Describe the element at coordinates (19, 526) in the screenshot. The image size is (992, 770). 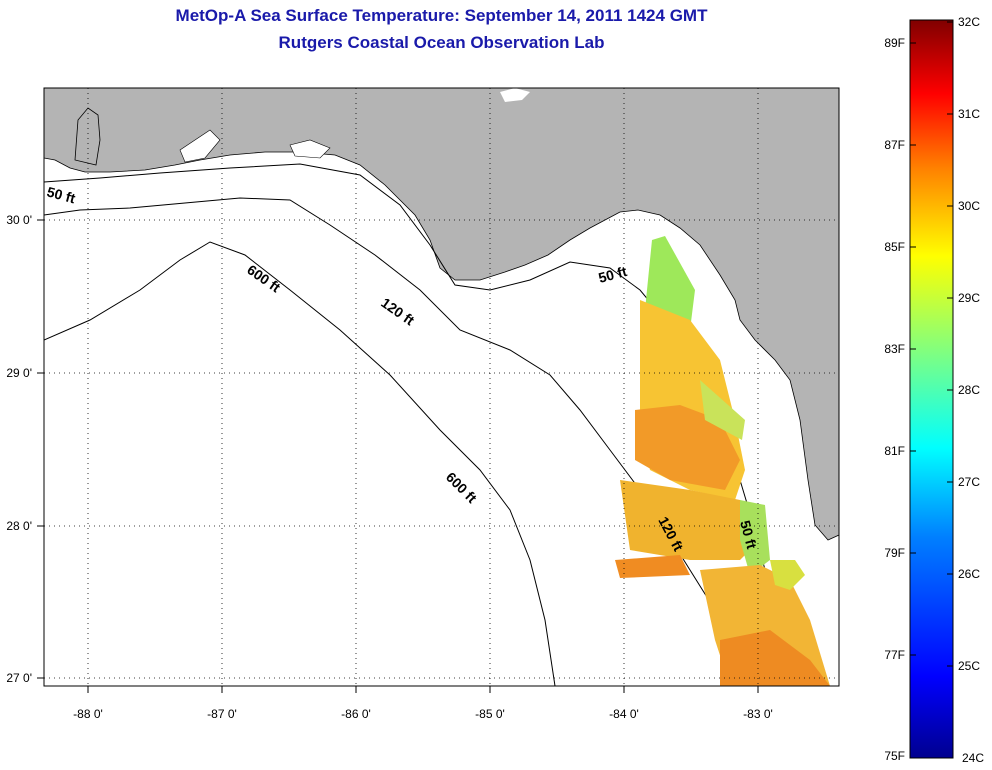
I see `lat-label: 28 0'` at that location.